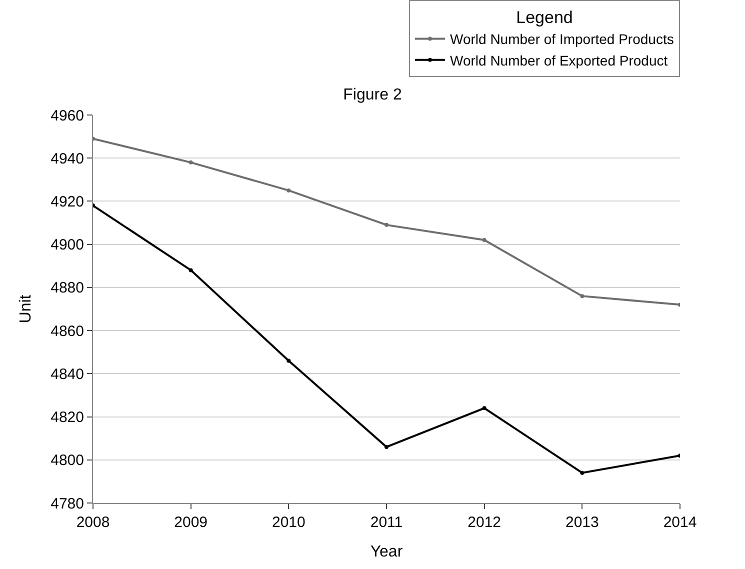 This screenshot has height=569, width=745. I want to click on chart-title: Figure 2, so click(372, 95).